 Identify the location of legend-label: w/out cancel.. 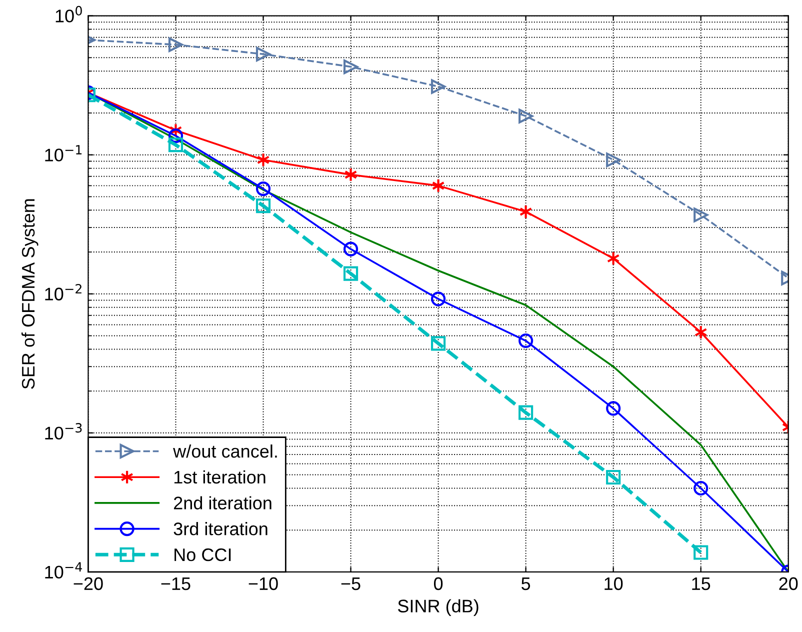
(225, 451).